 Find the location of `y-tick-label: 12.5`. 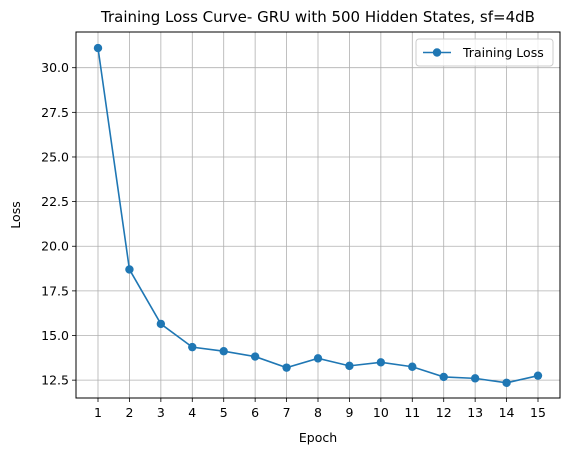

y-tick-label: 12.5 is located at coordinates (55, 380).